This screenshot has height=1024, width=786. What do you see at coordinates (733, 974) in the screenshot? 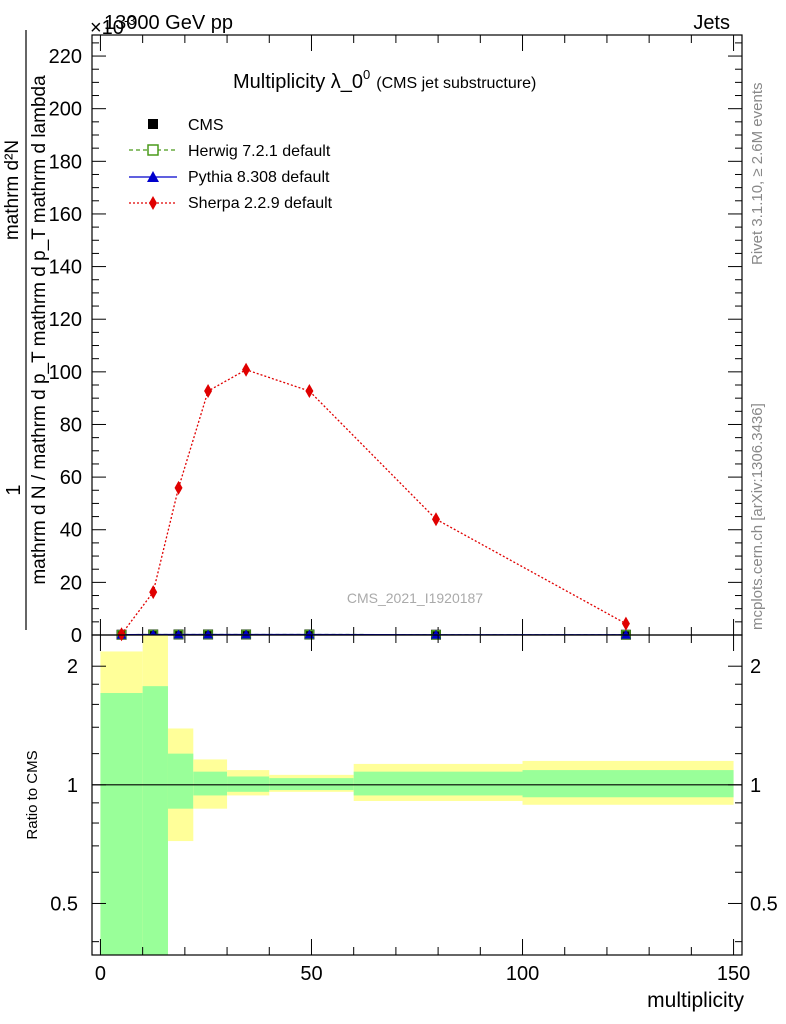
I see `xtick-label: 150` at bounding box center [733, 974].